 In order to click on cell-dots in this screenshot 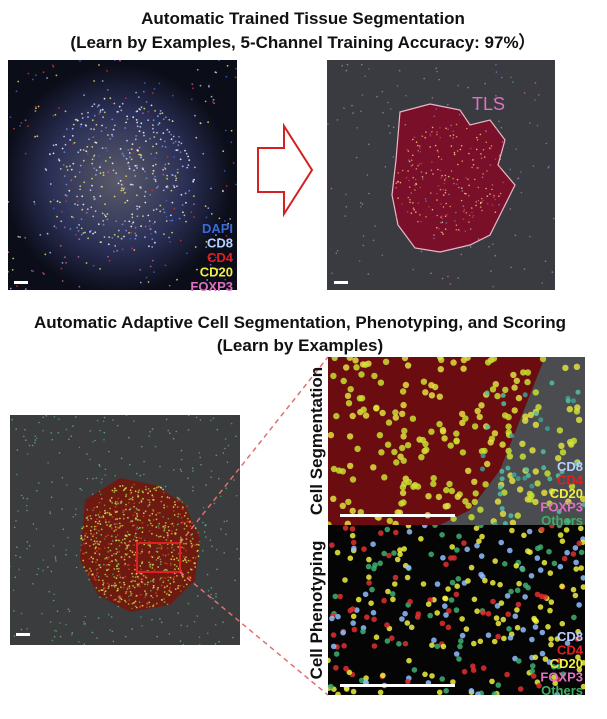, I will do `click(456, 441)`.